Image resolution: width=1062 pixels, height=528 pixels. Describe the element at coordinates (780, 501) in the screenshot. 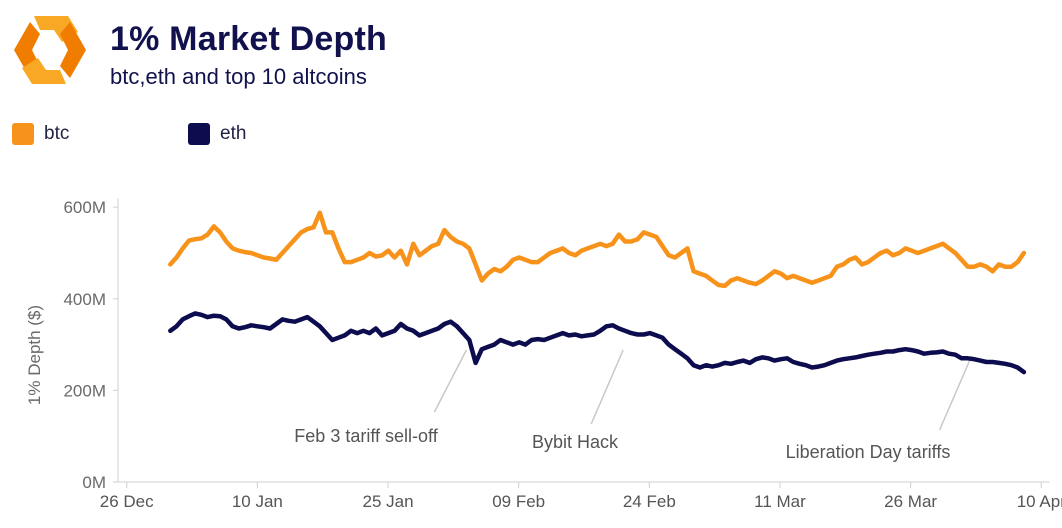

I see `x-tick-label: 11 Mar` at that location.